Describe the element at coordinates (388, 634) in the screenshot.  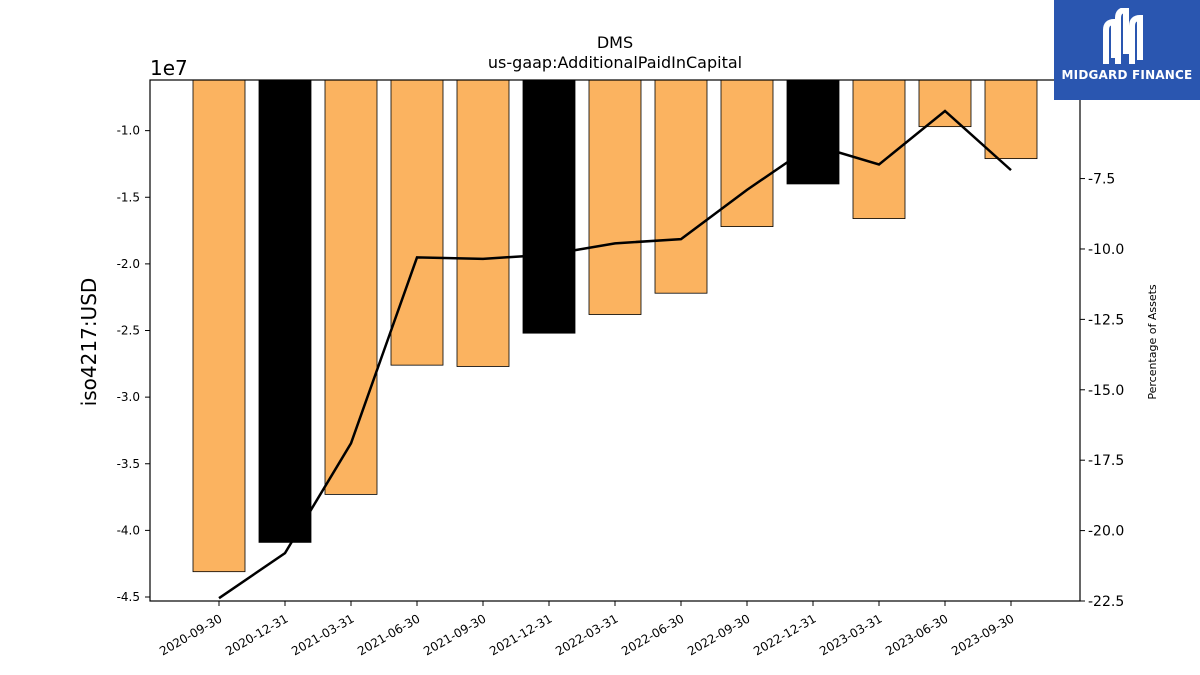
I see `x-tick-label: 2021-06-30` at that location.